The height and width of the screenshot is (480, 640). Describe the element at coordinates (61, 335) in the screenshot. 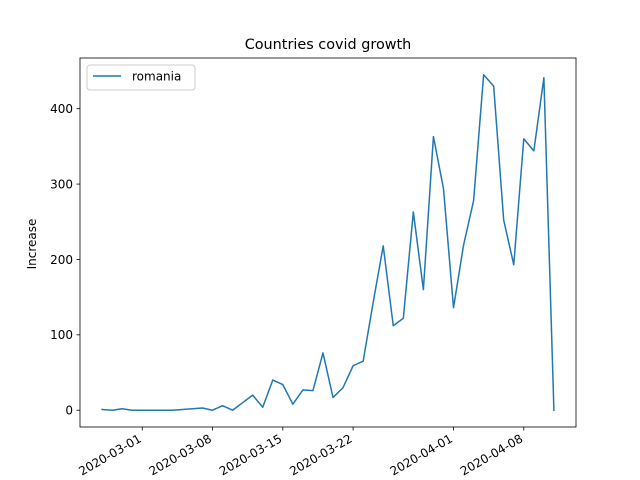

I see `y-tick-label: 100` at that location.